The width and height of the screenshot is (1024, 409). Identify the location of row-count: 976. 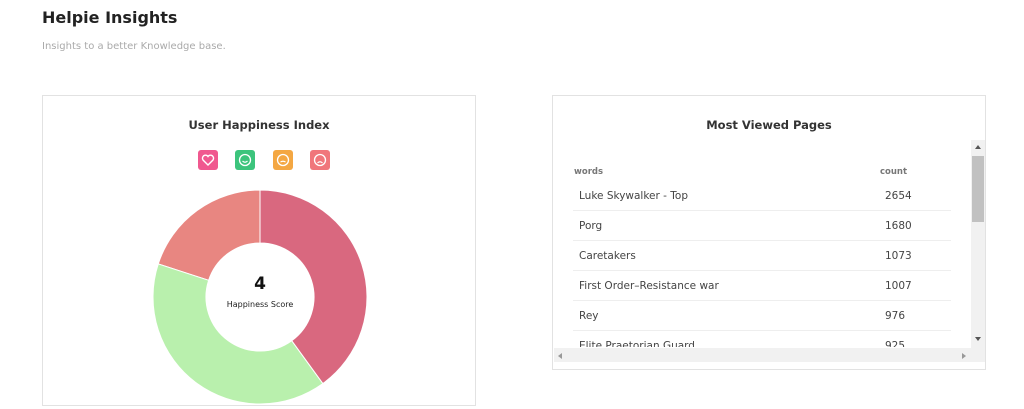
(895, 316).